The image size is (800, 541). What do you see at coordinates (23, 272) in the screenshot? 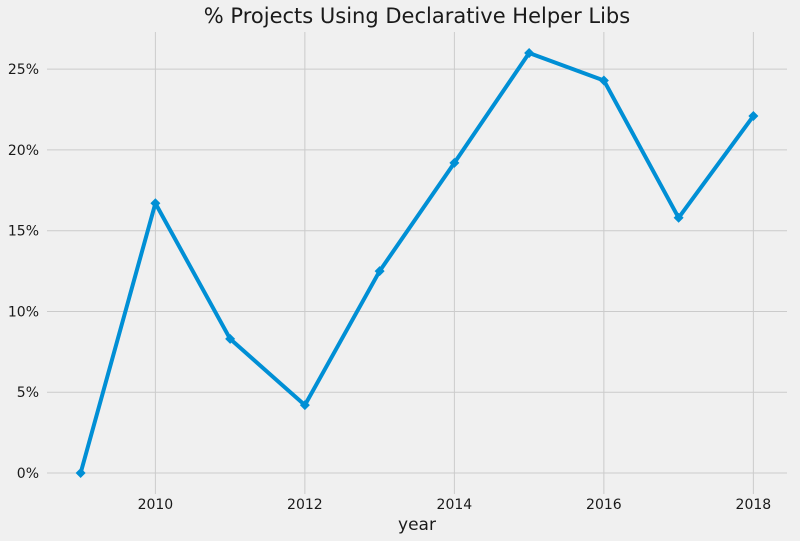
I see `y-axis-ticks: 0% 5% 10% 15% 20% 25%` at bounding box center [23, 272].